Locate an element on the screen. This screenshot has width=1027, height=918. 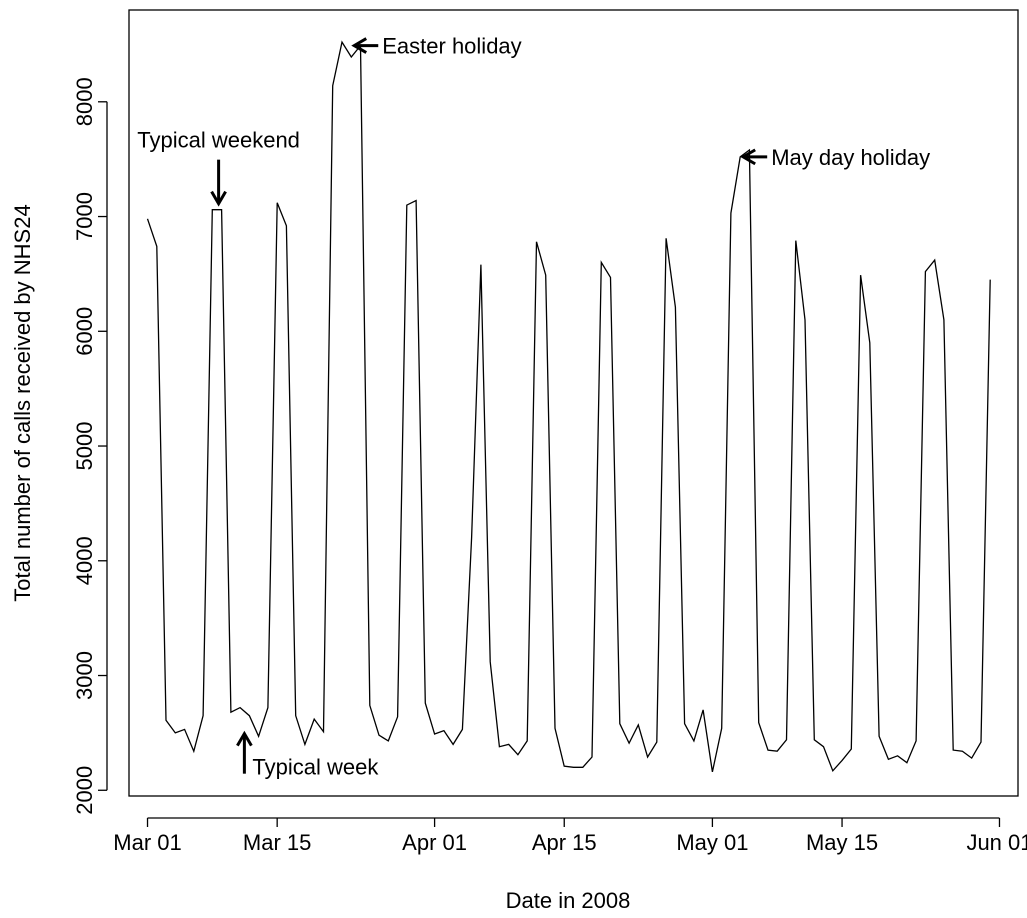
annotation-label: May day holiday is located at coordinates (850, 157).